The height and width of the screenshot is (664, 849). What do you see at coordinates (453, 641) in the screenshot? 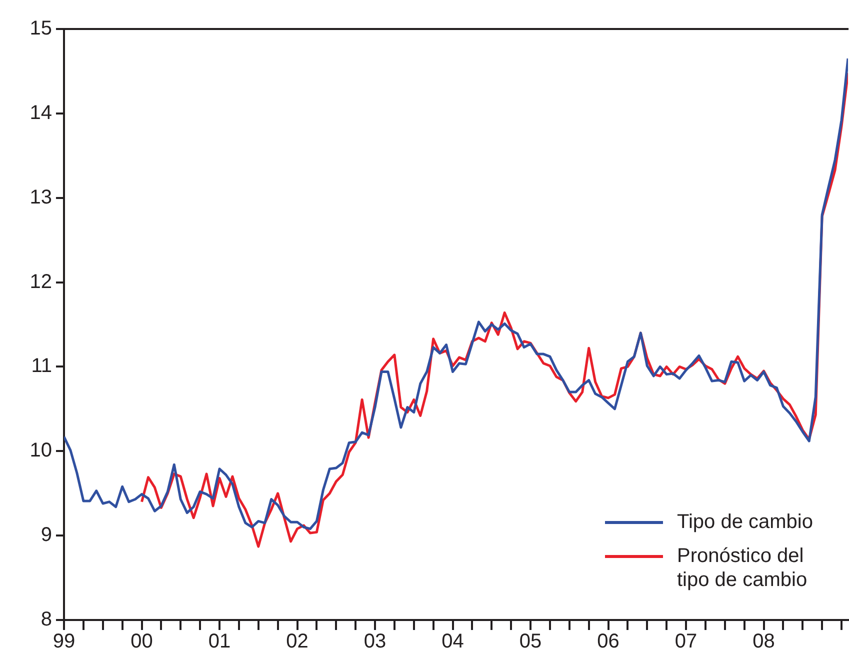
I see `x-tick-label: 04` at bounding box center [453, 641].